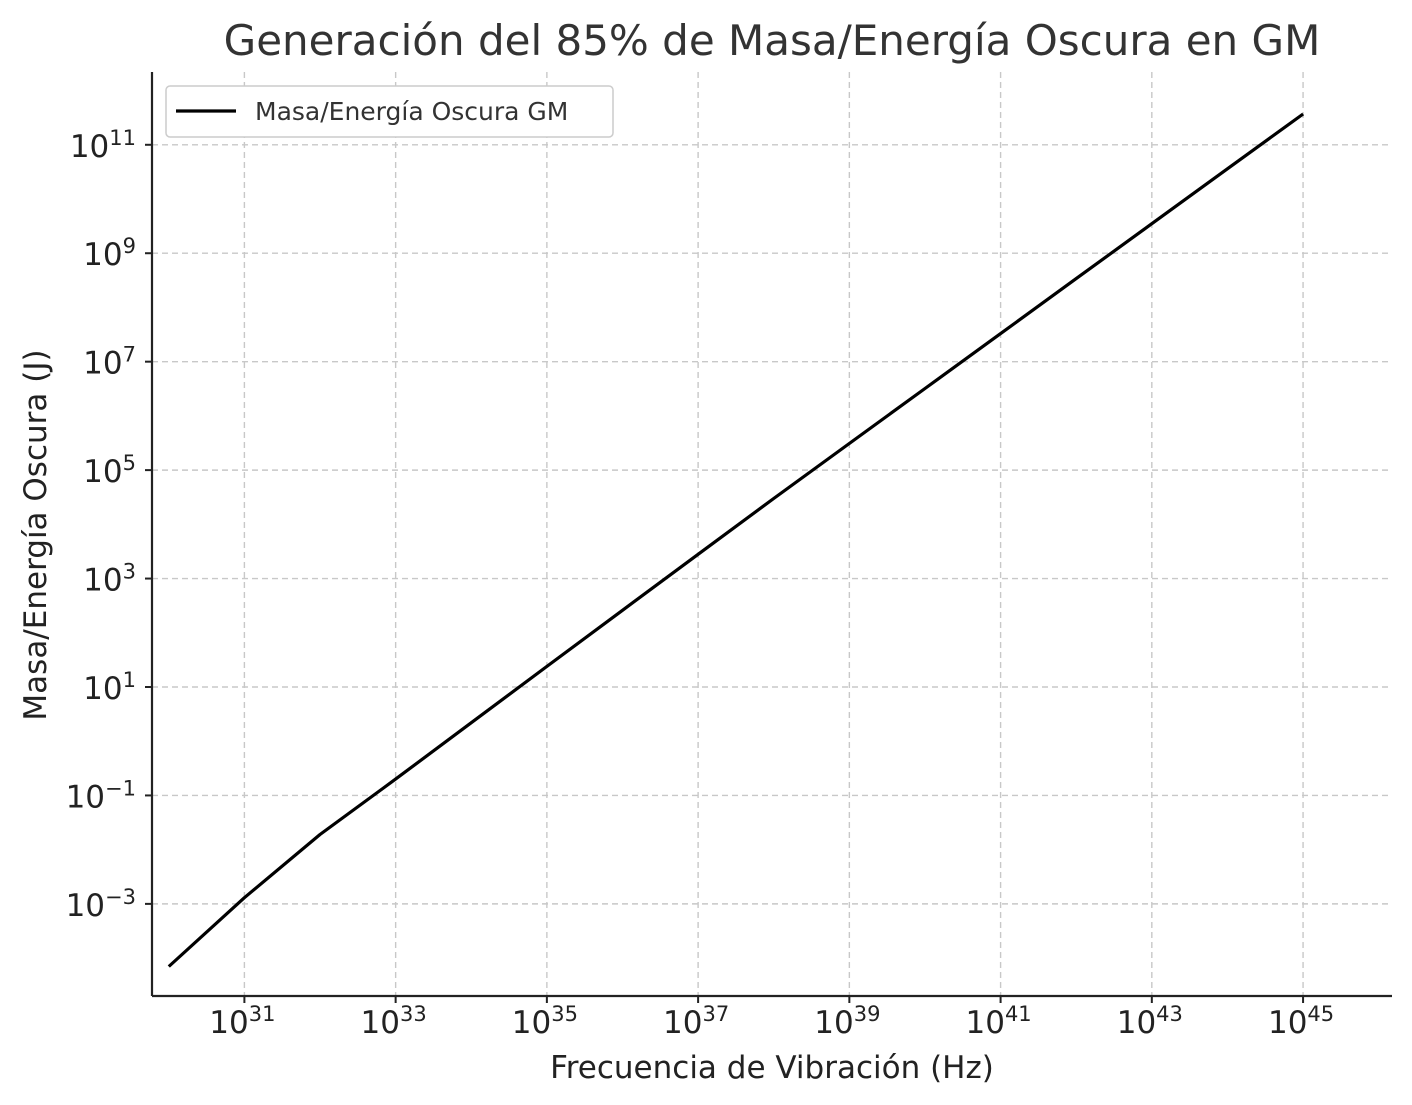 The image size is (1412, 1105). What do you see at coordinates (696, 1021) in the screenshot?
I see `x-tick-label: 1037` at bounding box center [696, 1021].